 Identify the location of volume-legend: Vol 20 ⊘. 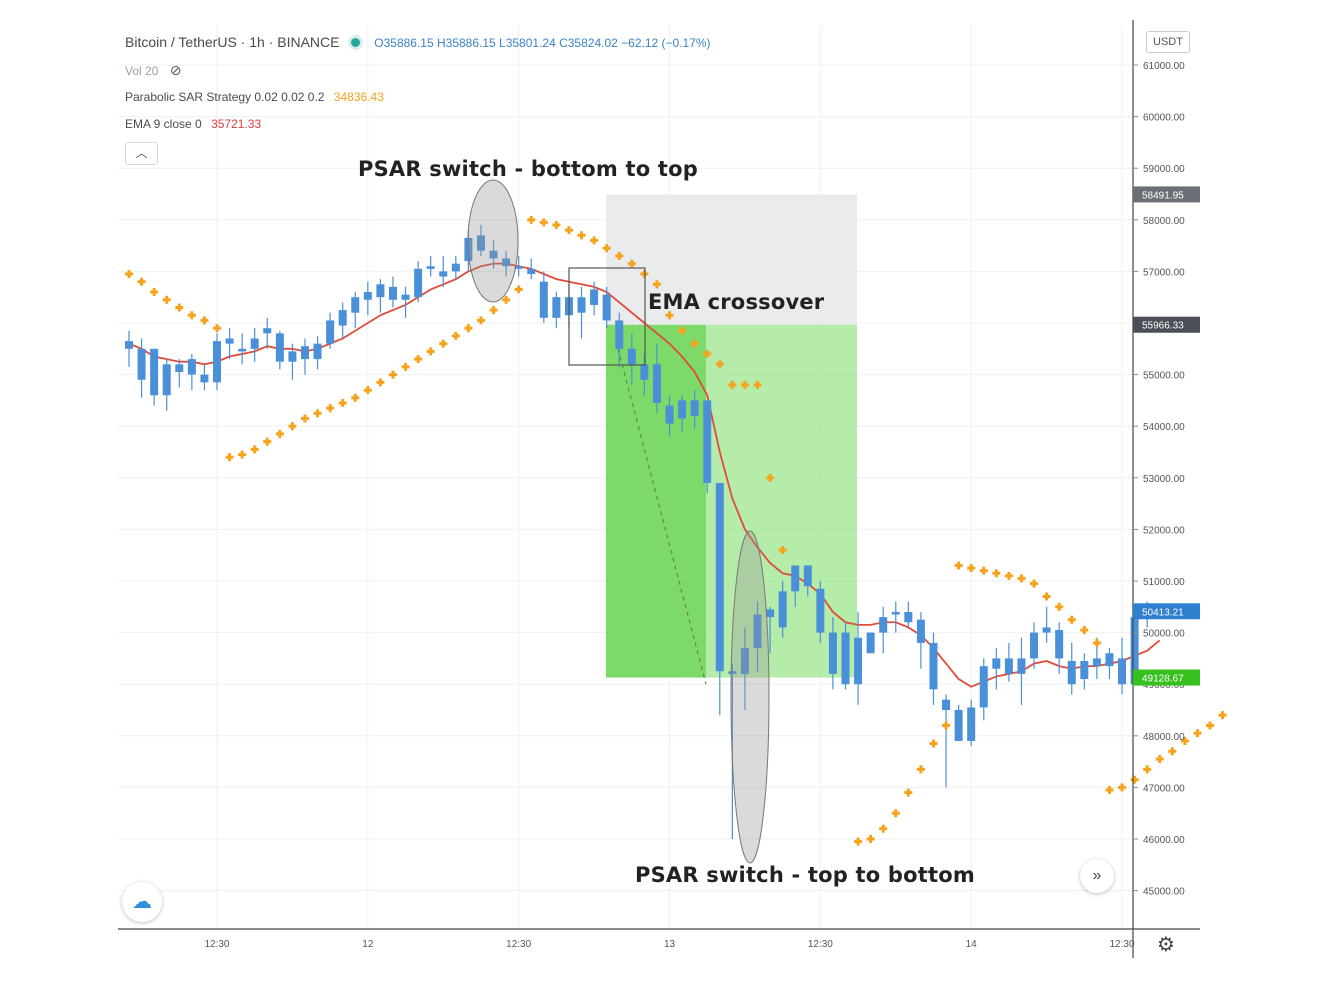
(153, 70).